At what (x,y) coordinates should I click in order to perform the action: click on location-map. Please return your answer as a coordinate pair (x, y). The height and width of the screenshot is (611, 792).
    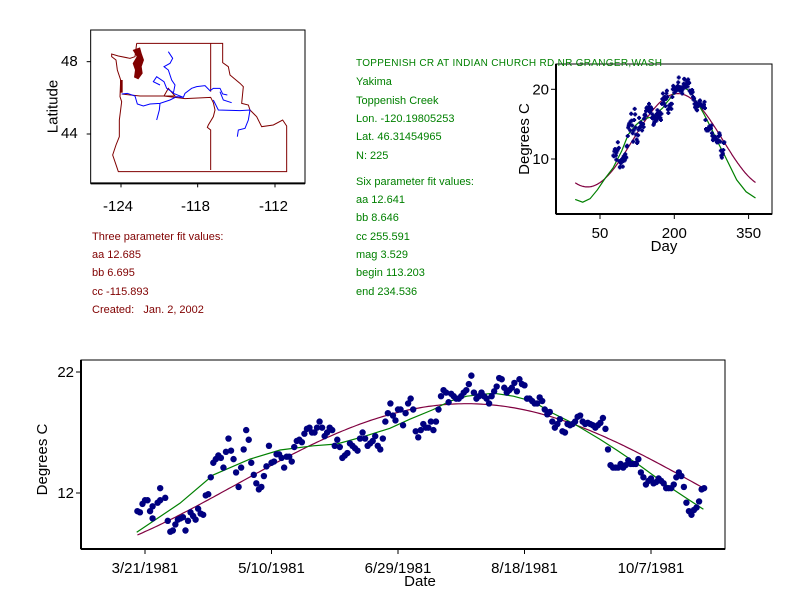
    Looking at the image, I should click on (196, 108).